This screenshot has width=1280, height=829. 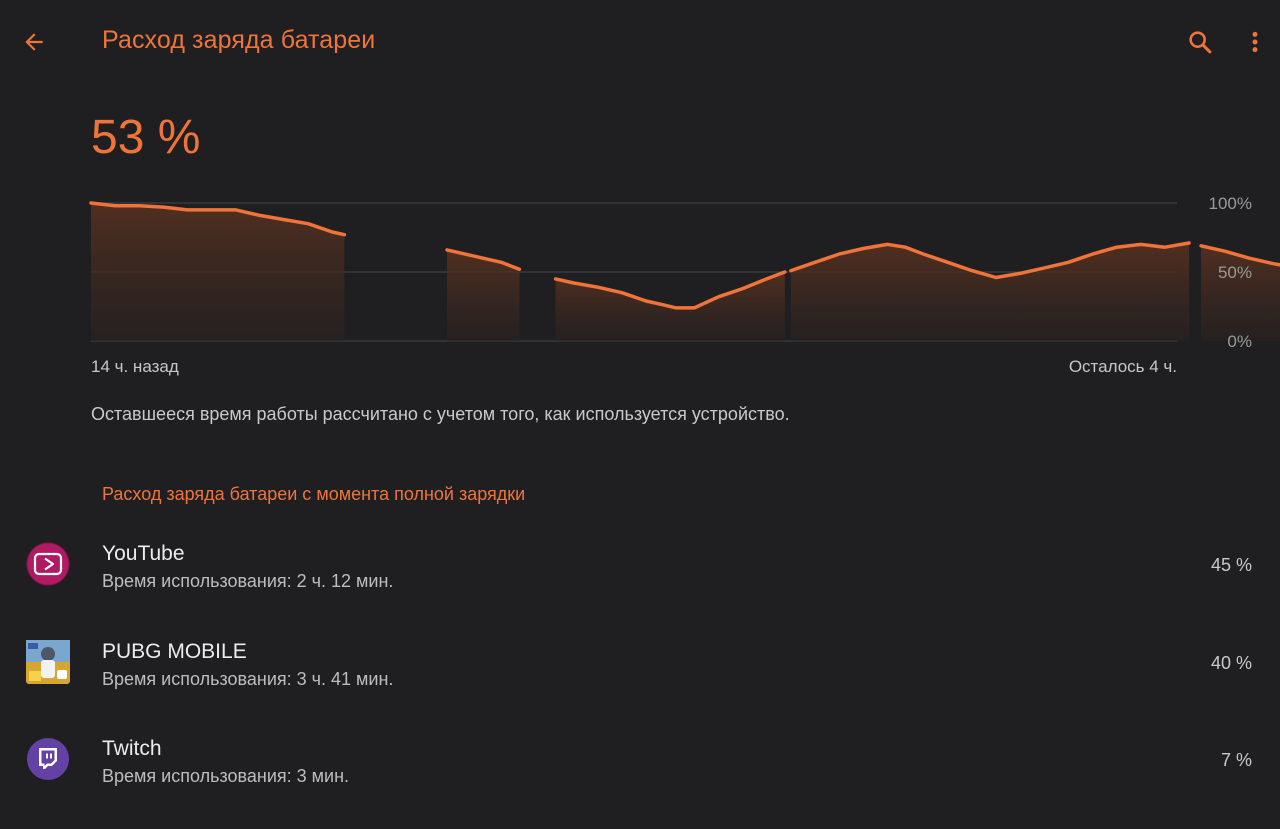 What do you see at coordinates (174, 651) in the screenshot?
I see `app-name: PUBG MOBILE` at bounding box center [174, 651].